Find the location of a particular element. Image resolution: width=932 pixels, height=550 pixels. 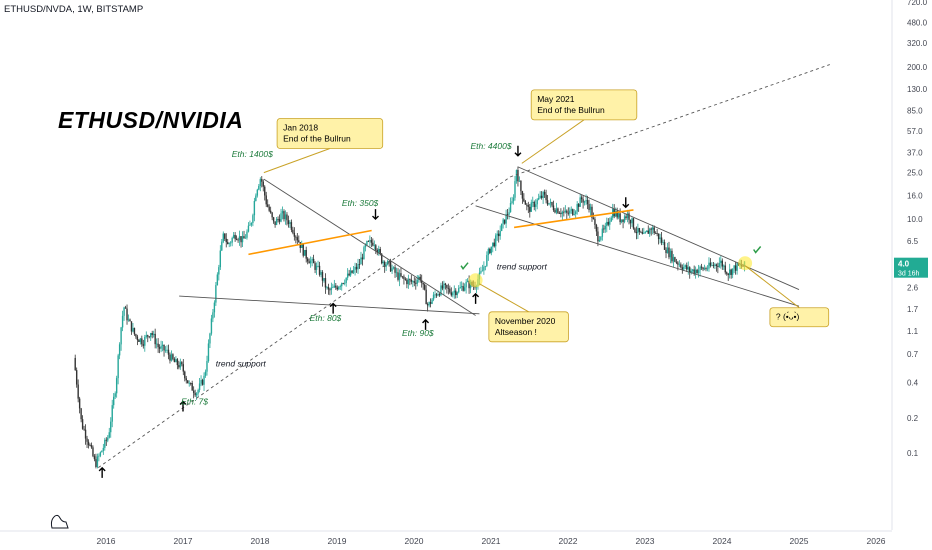

y-tick-label: 0.1 is located at coordinates (913, 453).